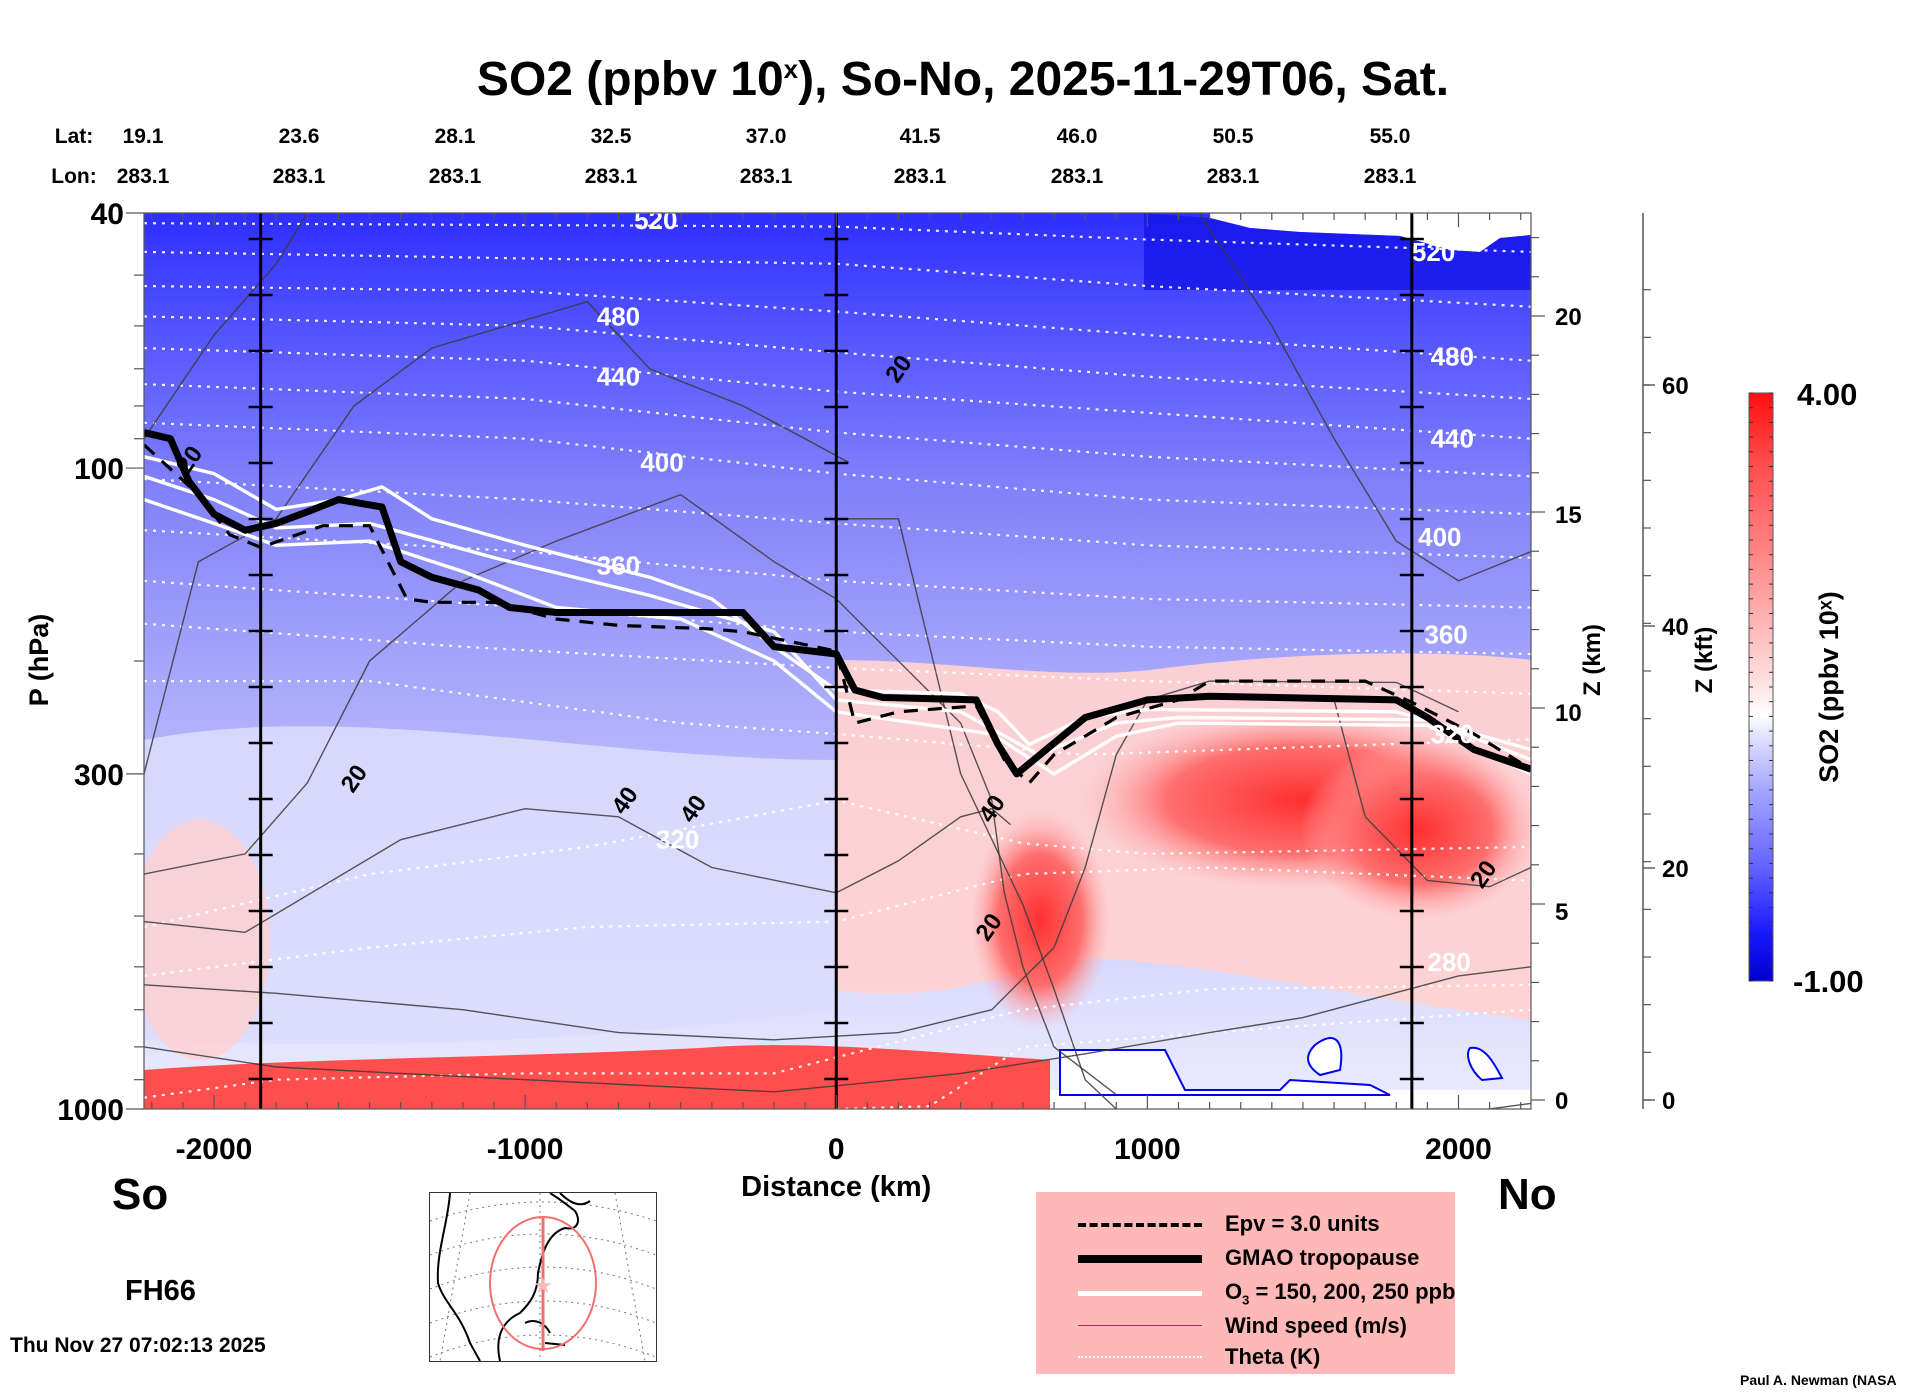 Image resolution: width=1926 pixels, height=1394 pixels. I want to click on map-coastline, so click(513, 1277).